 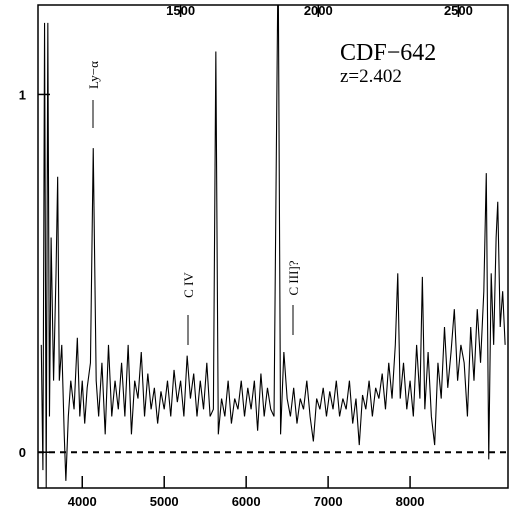 I want to click on redshift: z=2.402, so click(x=371, y=76).